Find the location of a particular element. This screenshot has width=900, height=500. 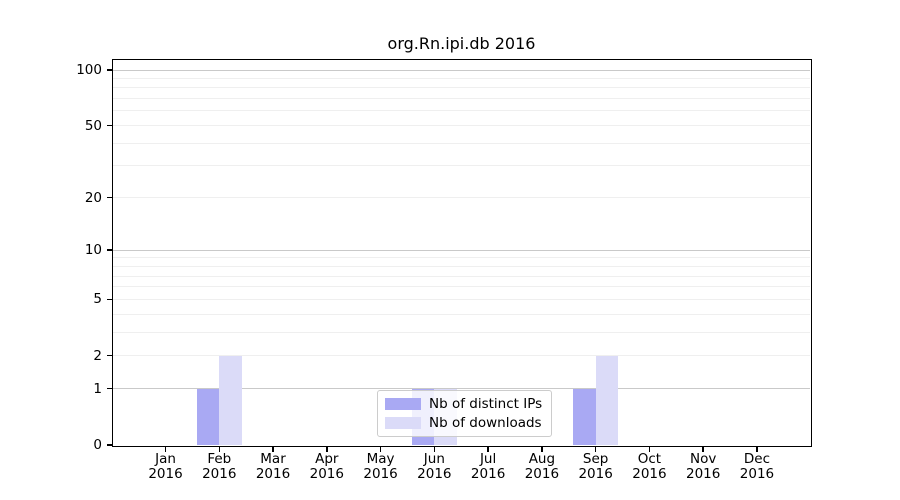

x-tick-label: Aug 2016 is located at coordinates (542, 466).